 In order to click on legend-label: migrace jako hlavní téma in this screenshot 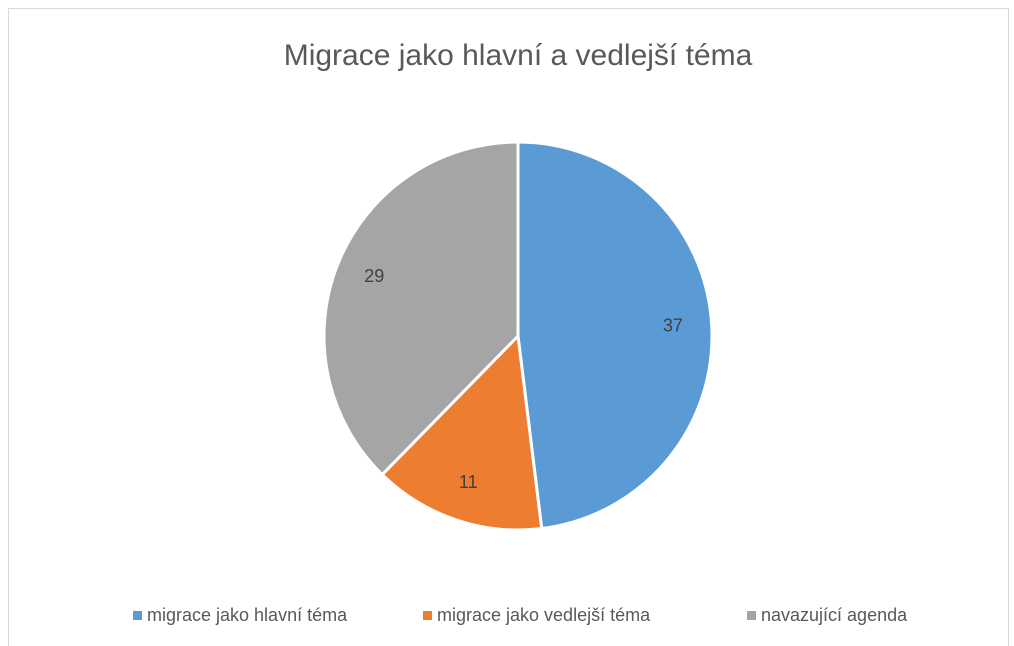, I will do `click(247, 615)`.